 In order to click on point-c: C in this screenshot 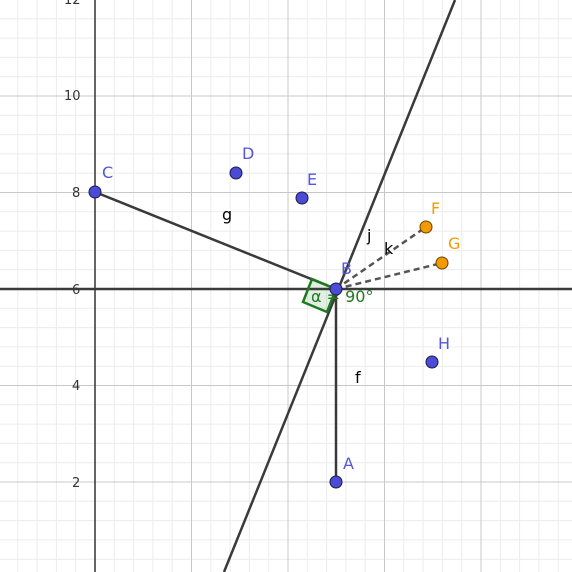, I will do `click(100, 181)`.